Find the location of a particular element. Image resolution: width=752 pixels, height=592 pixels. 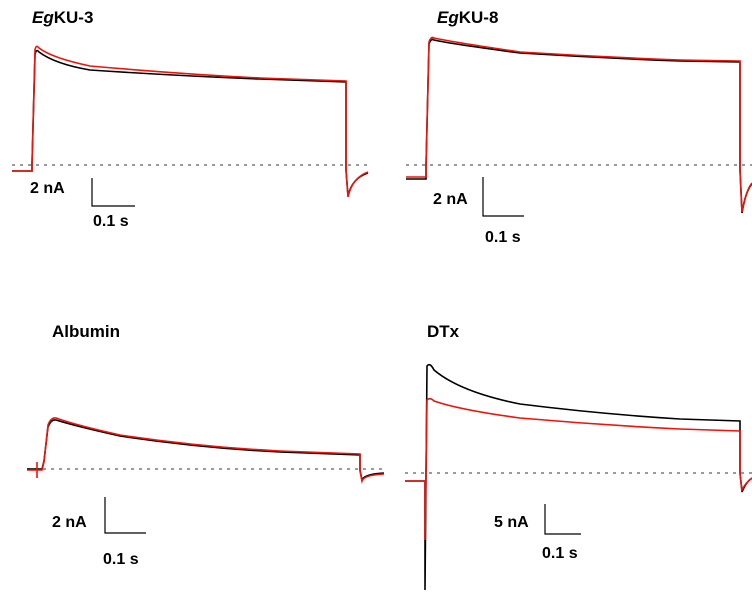

panel-title-dtx: DTx is located at coordinates (443, 331).